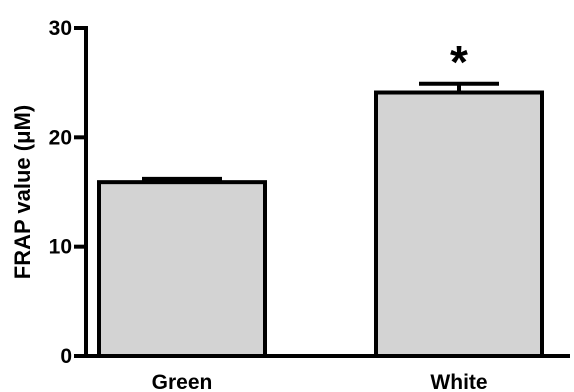 The height and width of the screenshot is (392, 574). What do you see at coordinates (66, 356) in the screenshot?
I see `y-tick-label-0: 0` at bounding box center [66, 356].